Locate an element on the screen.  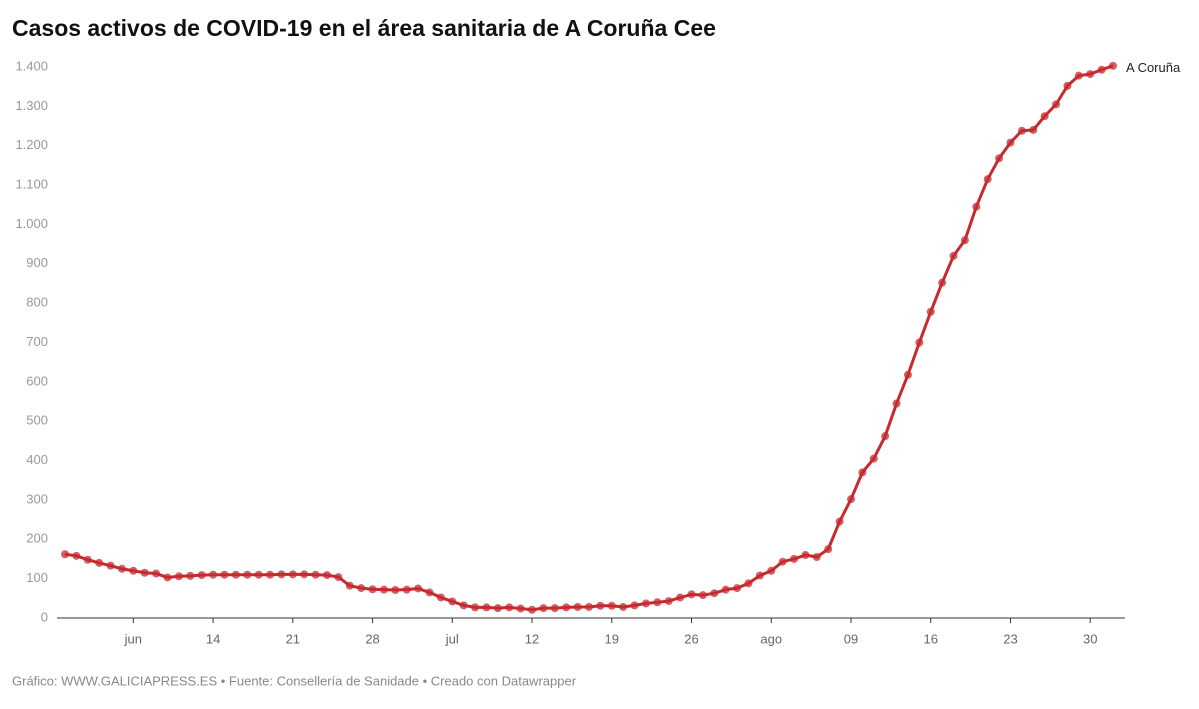
y-tick-label: 1.400 is located at coordinates (31, 65).